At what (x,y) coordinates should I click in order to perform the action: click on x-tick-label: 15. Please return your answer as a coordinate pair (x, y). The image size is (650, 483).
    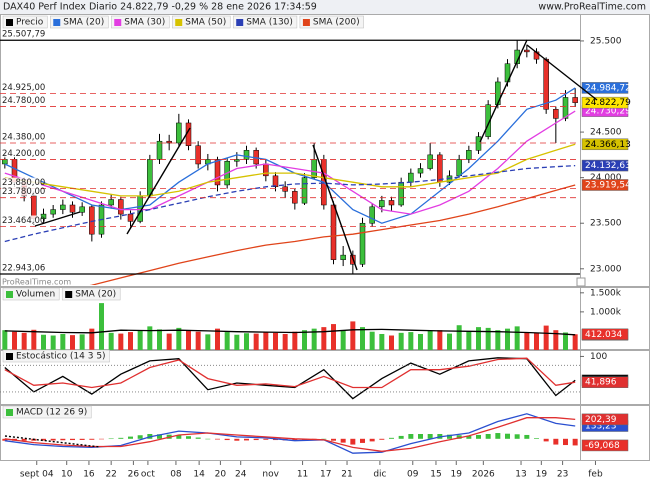
    Looking at the image, I should click on (435, 475).